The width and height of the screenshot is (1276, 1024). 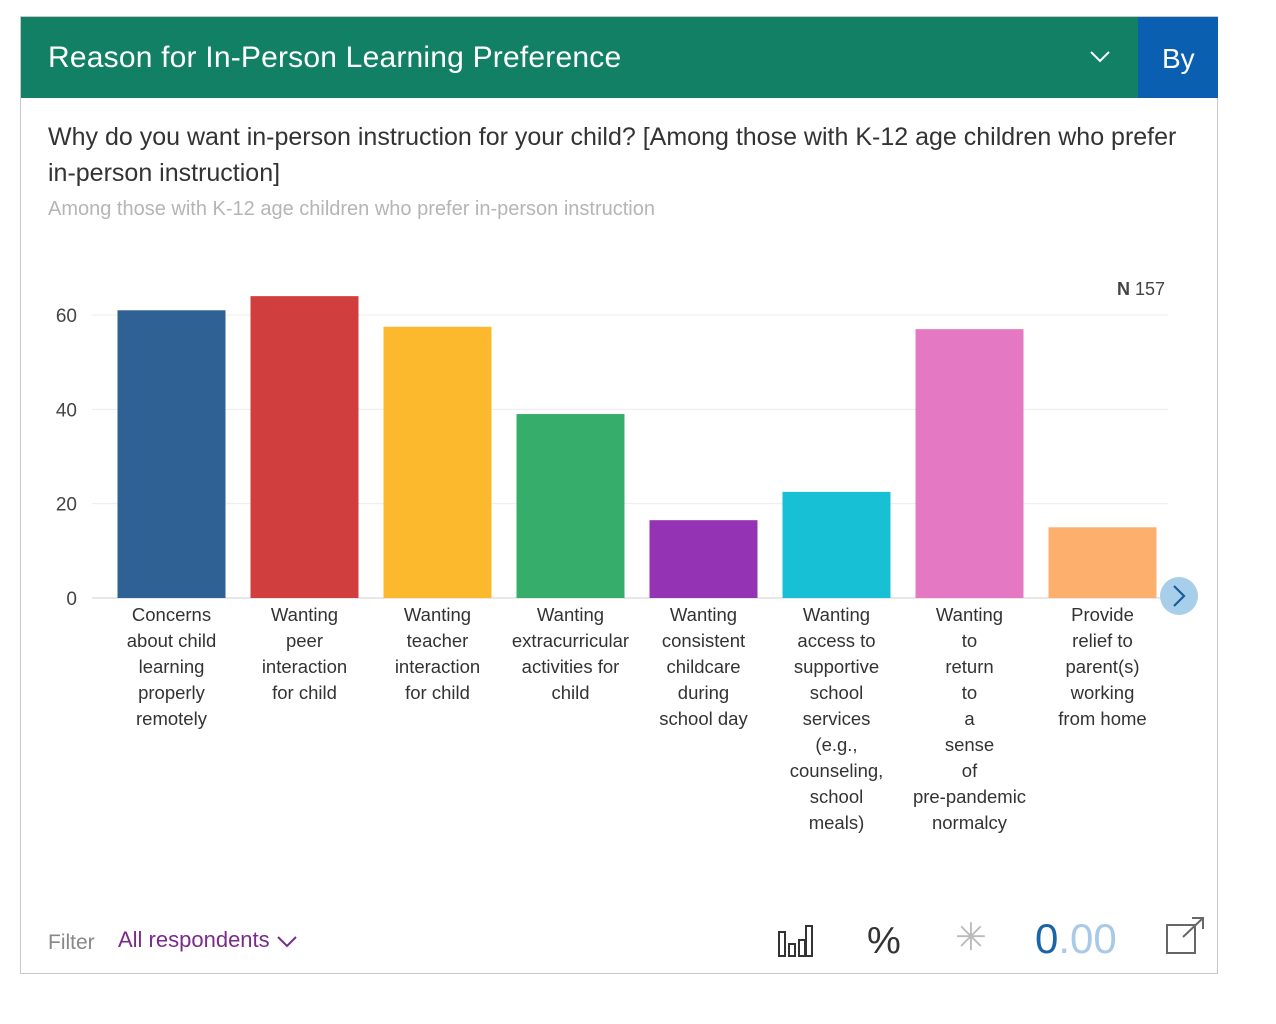 I want to click on filter-value: All respondents, so click(x=194, y=939).